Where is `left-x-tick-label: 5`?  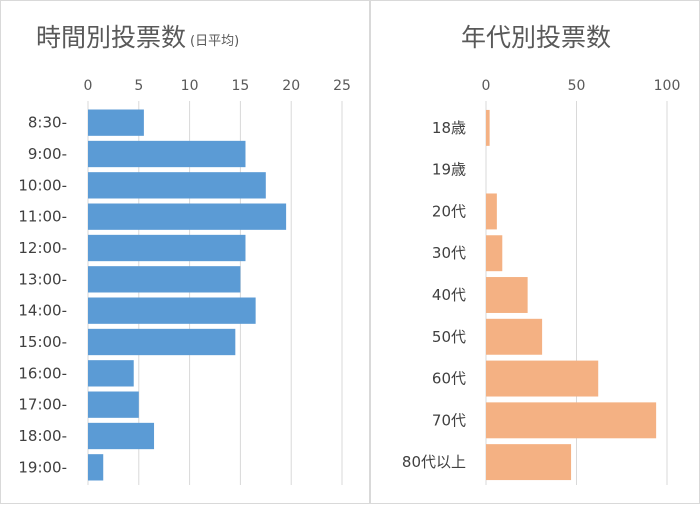 left-x-tick-label: 5 is located at coordinates (138, 86).